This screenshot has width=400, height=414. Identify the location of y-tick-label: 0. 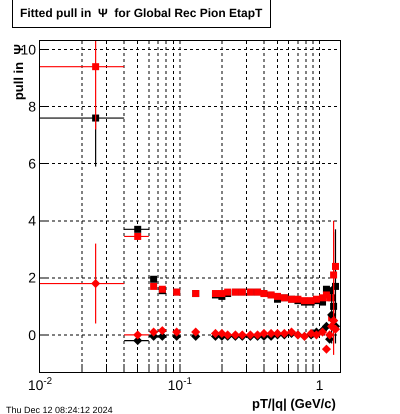
(32, 334).